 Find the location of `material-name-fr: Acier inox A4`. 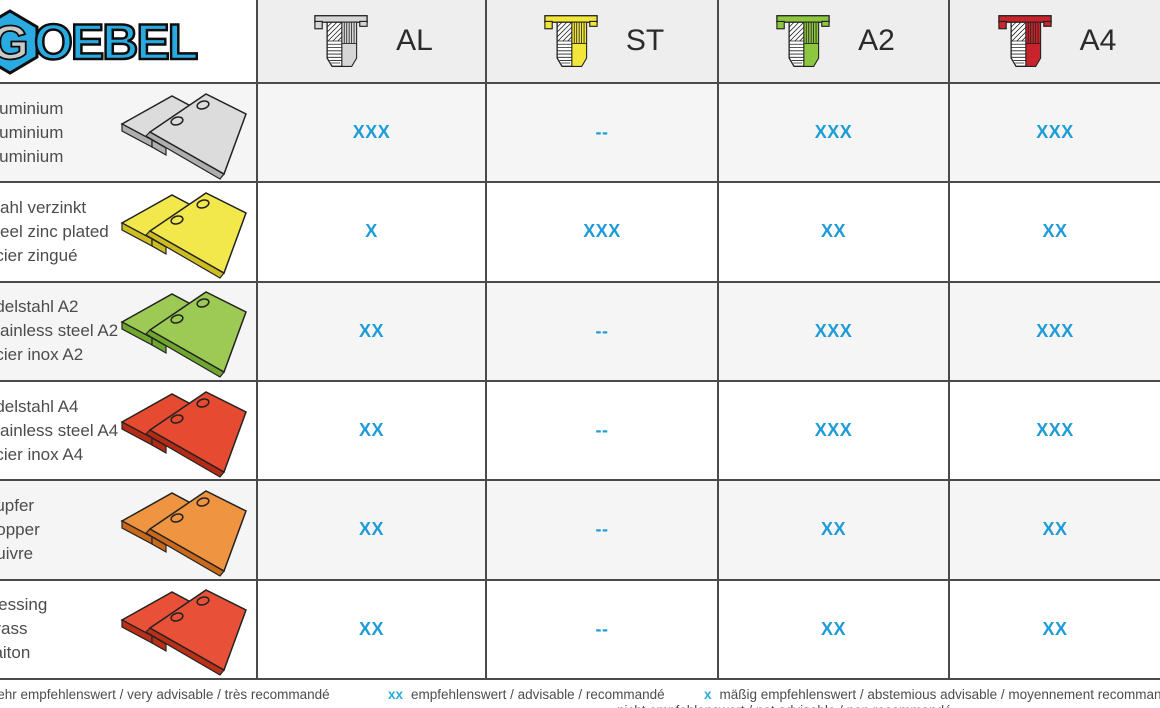

material-name-fr: Acier inox A4 is located at coordinates (42, 454).